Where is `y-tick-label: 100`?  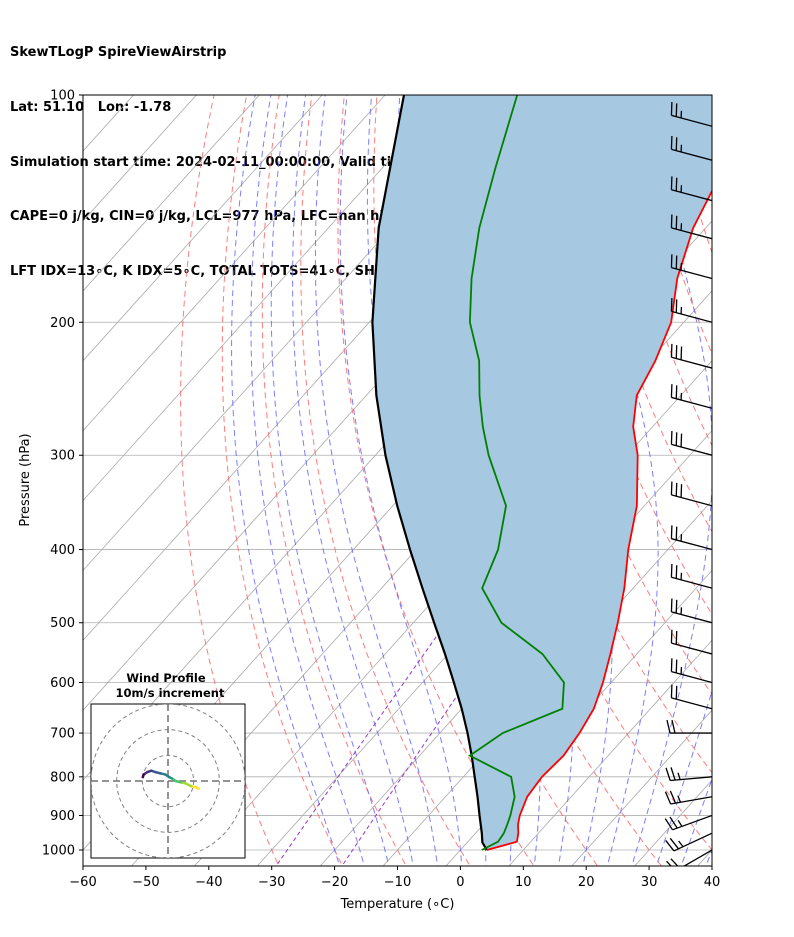
y-tick-label: 100 is located at coordinates (62, 96).